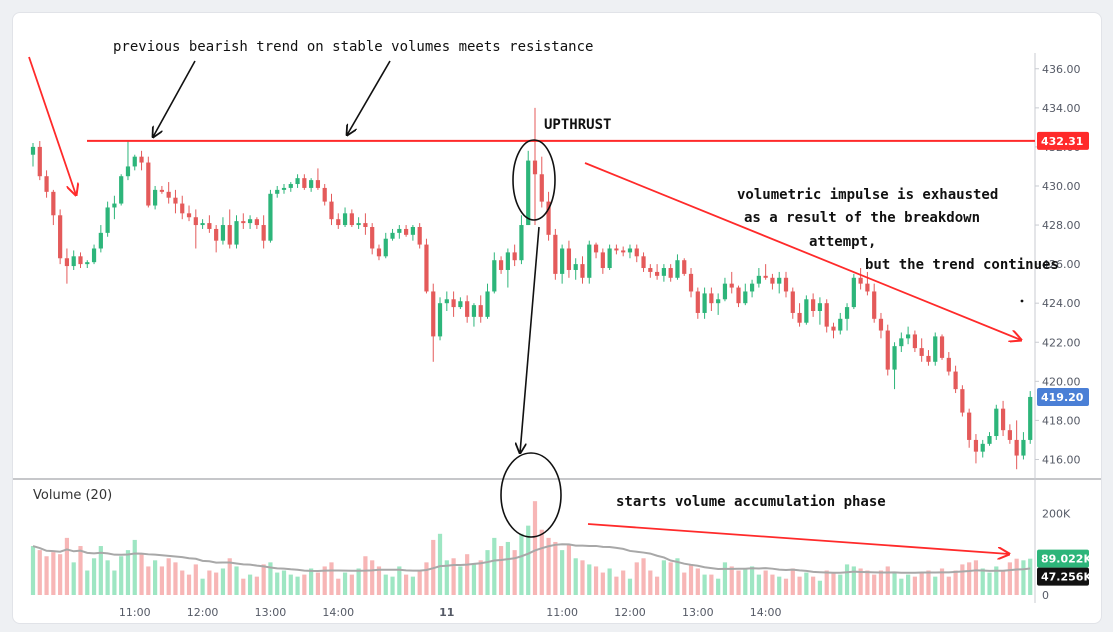 Image resolution: width=1113 pixels, height=632 pixels. I want to click on chart-dot, so click(1022, 301).